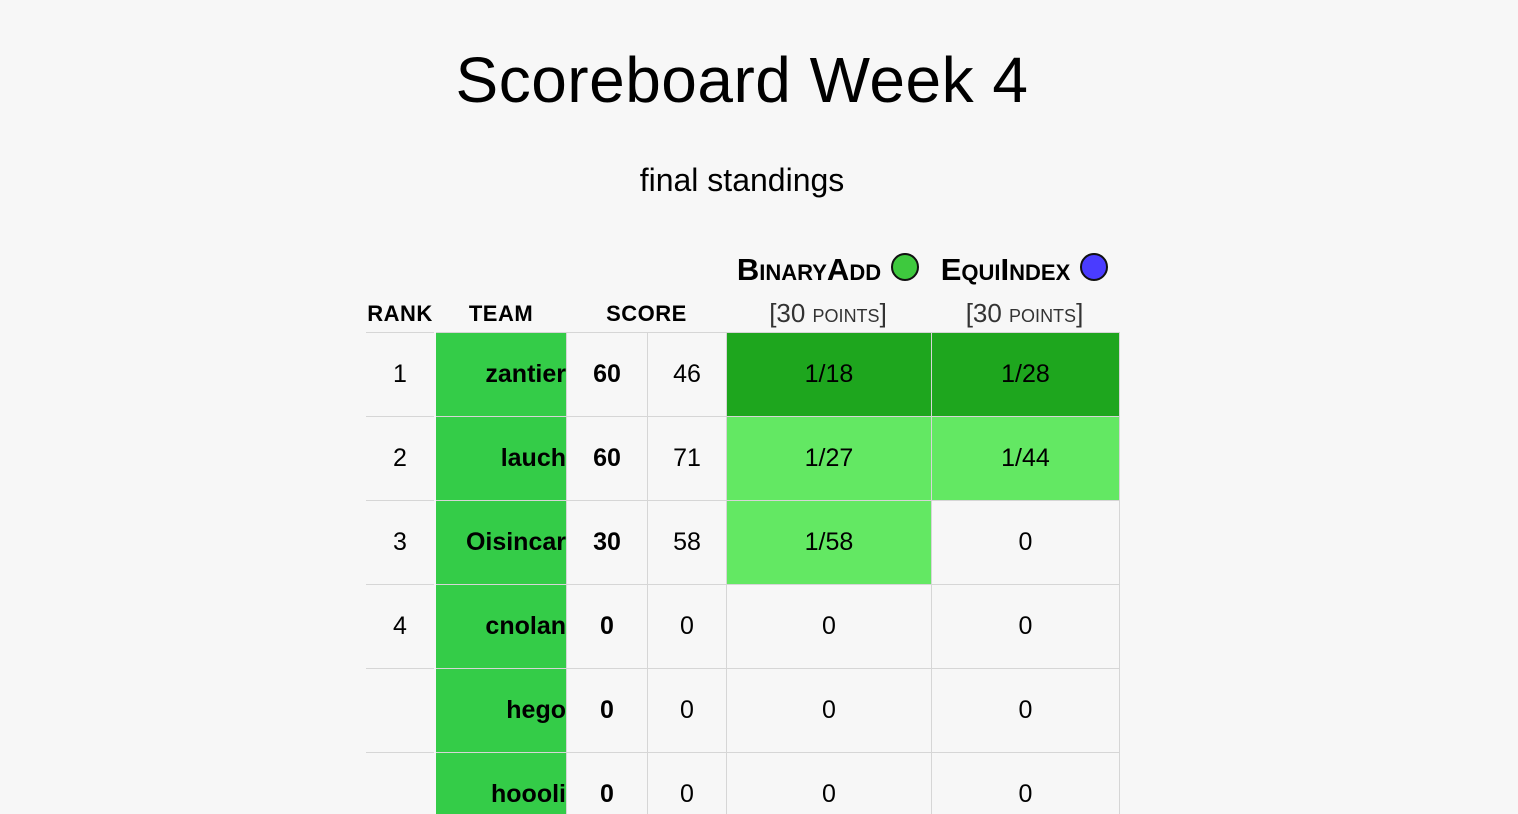 The width and height of the screenshot is (1518, 814). What do you see at coordinates (400, 458) in the screenshot?
I see `rank-cell: 2` at bounding box center [400, 458].